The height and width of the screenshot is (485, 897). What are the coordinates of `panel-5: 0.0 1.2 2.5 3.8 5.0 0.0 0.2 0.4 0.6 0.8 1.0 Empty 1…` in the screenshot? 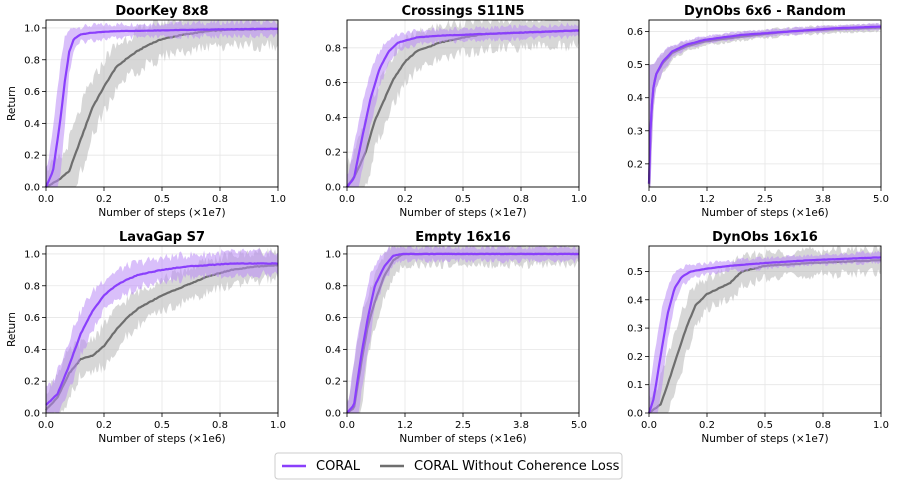 It's located at (456, 337).